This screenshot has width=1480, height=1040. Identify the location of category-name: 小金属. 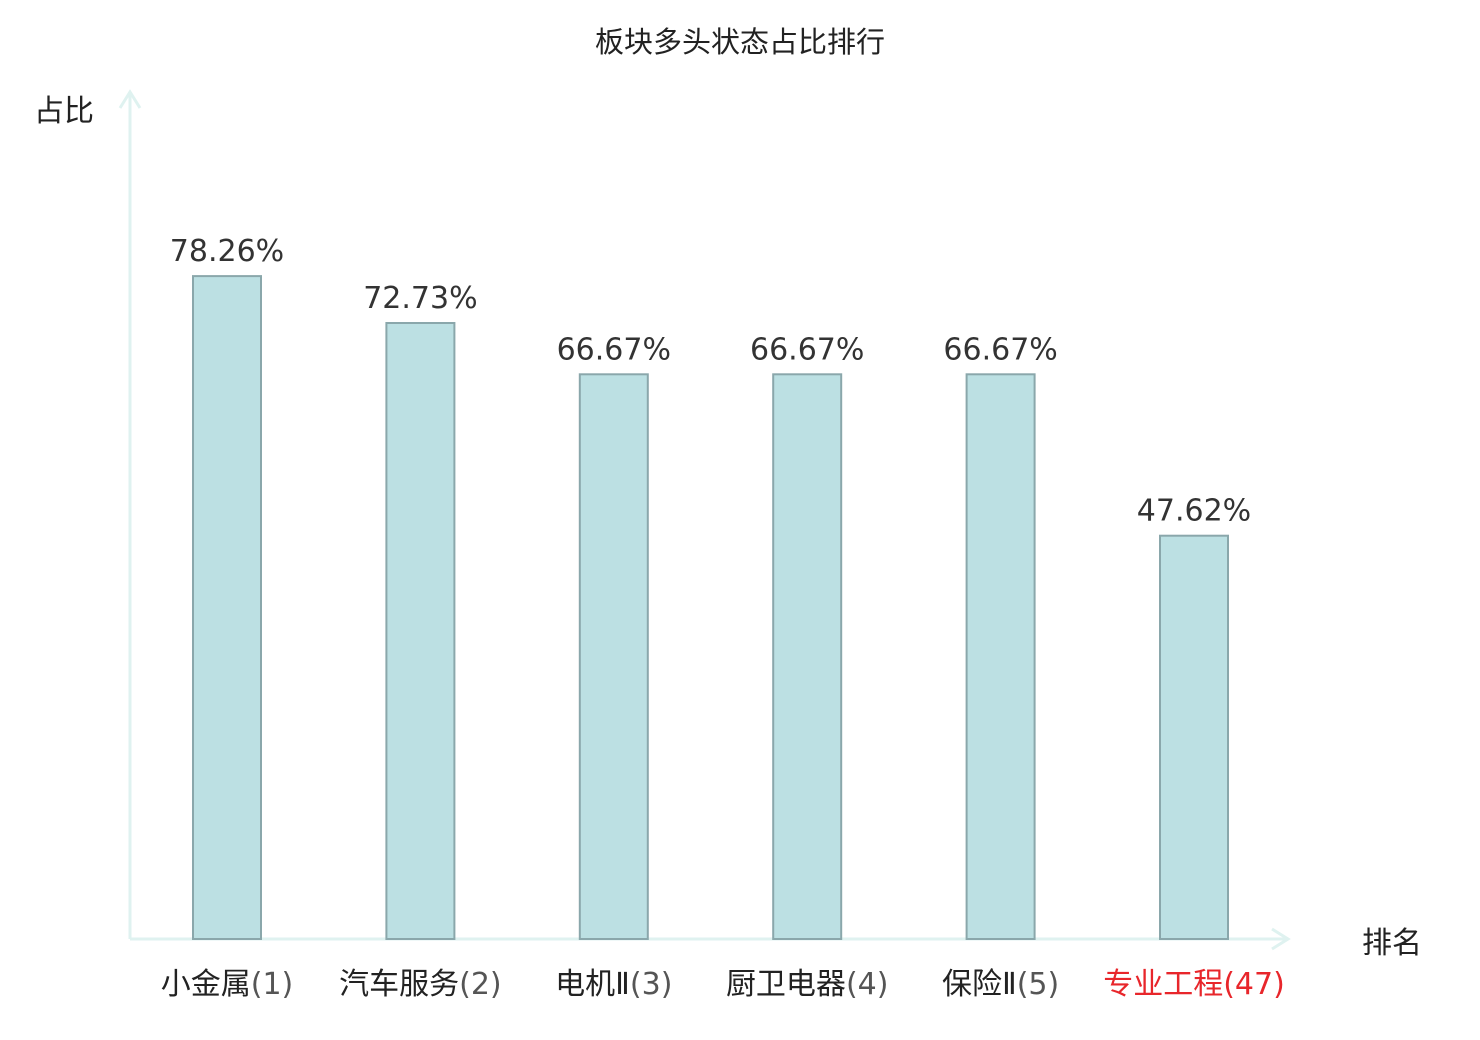
(206, 984).